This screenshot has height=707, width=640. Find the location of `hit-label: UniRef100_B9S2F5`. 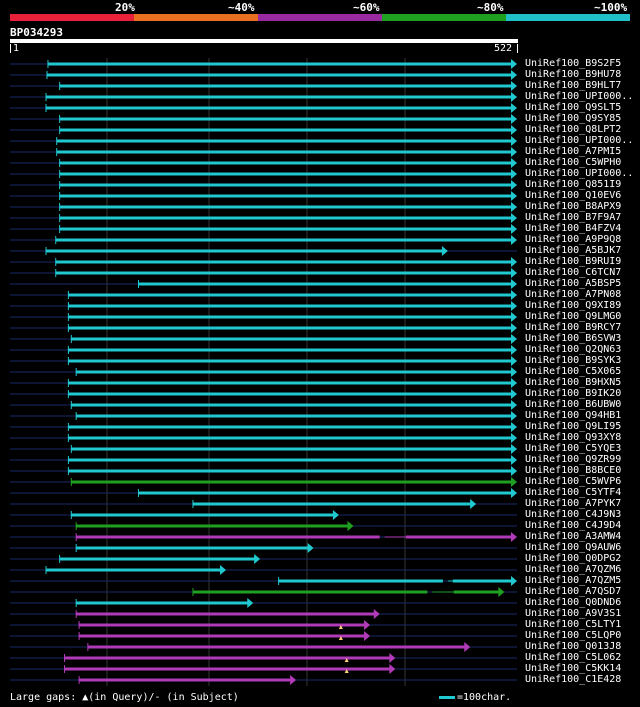

hit-label: UniRef100_B9S2F5 is located at coordinates (573, 63).